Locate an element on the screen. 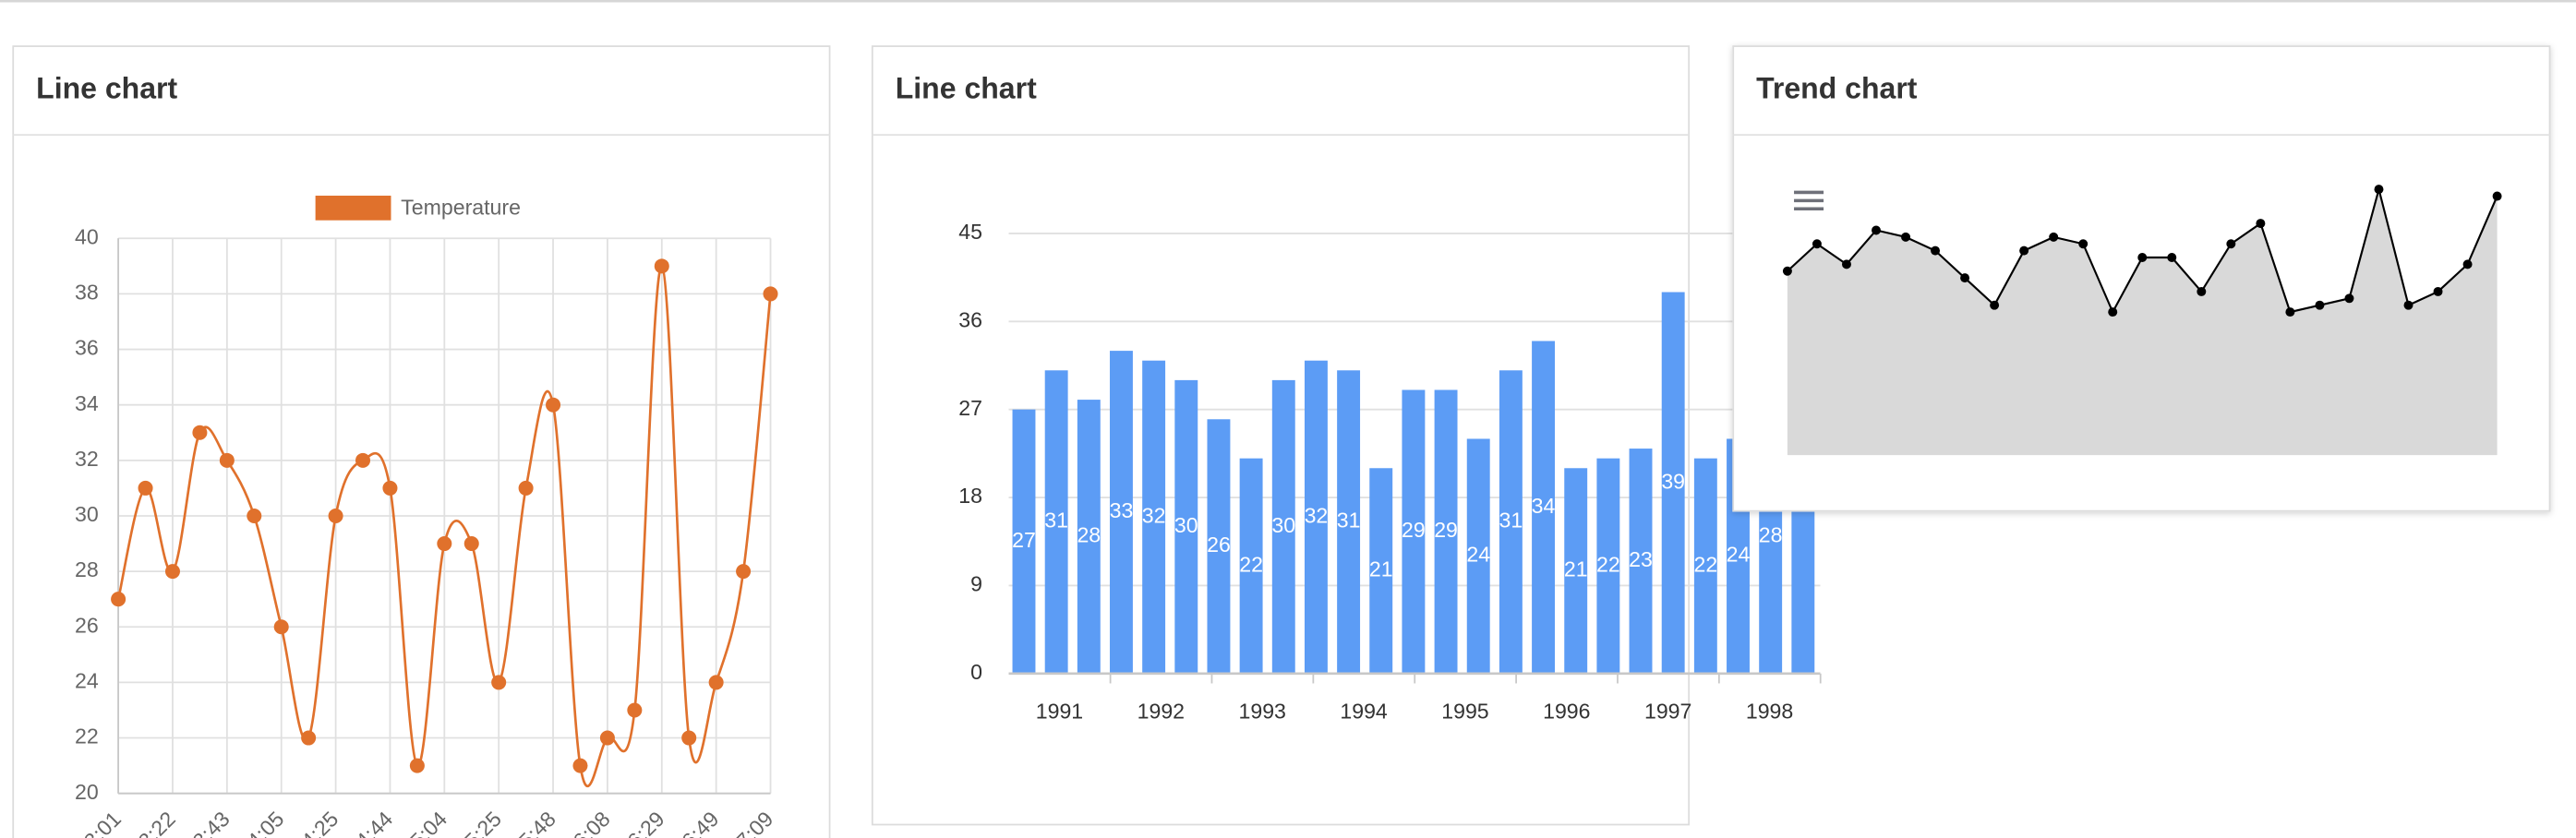 Image resolution: width=2576 pixels, height=838 pixels. y-tick-label: 20 is located at coordinates (87, 792).